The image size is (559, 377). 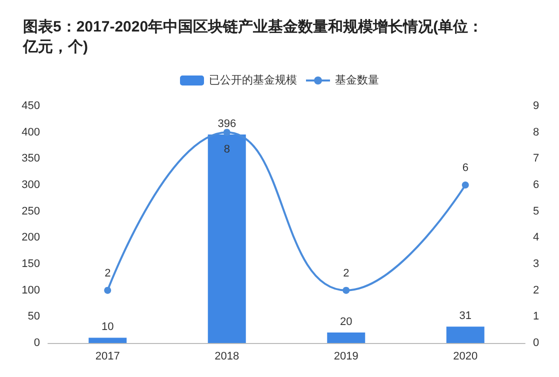 What do you see at coordinates (31, 158) in the screenshot?
I see `y-tick-label: 350` at bounding box center [31, 158].